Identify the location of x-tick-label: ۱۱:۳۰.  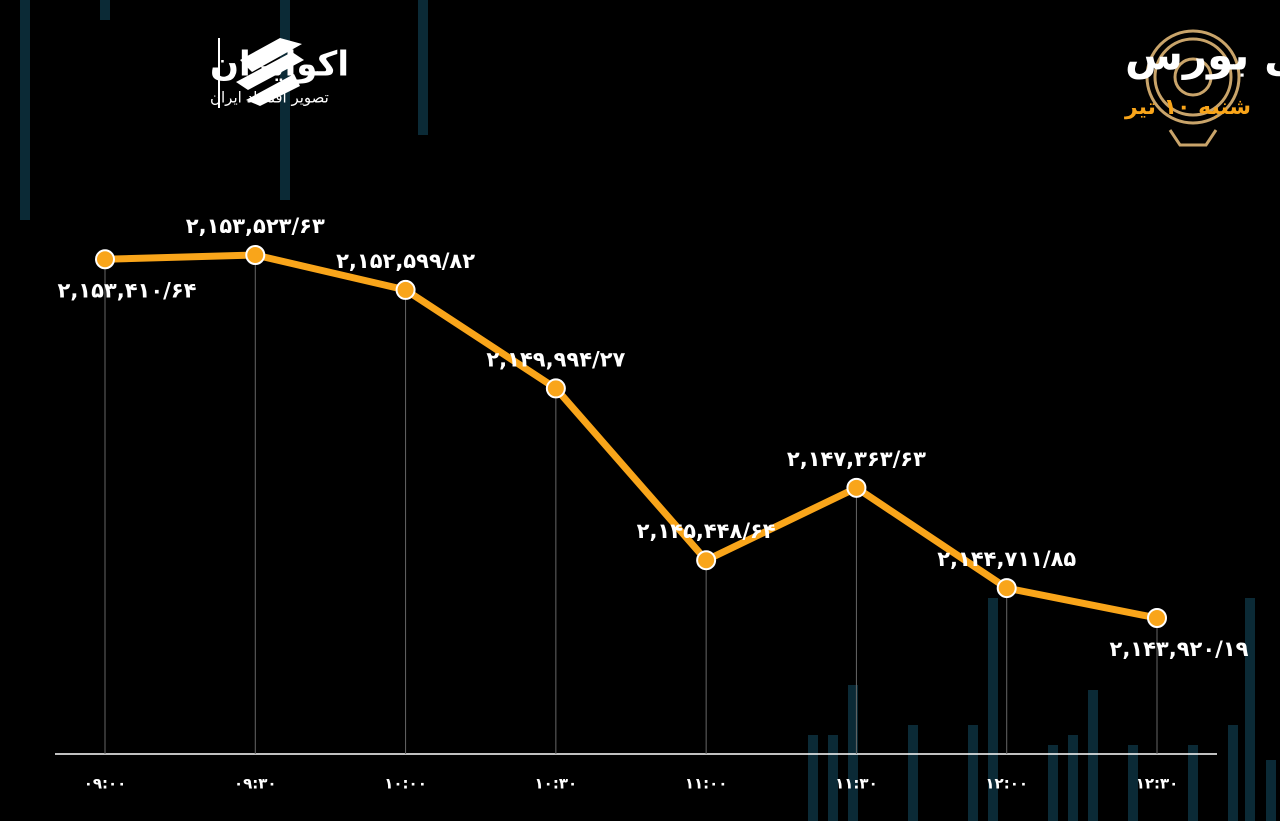
(856, 784).